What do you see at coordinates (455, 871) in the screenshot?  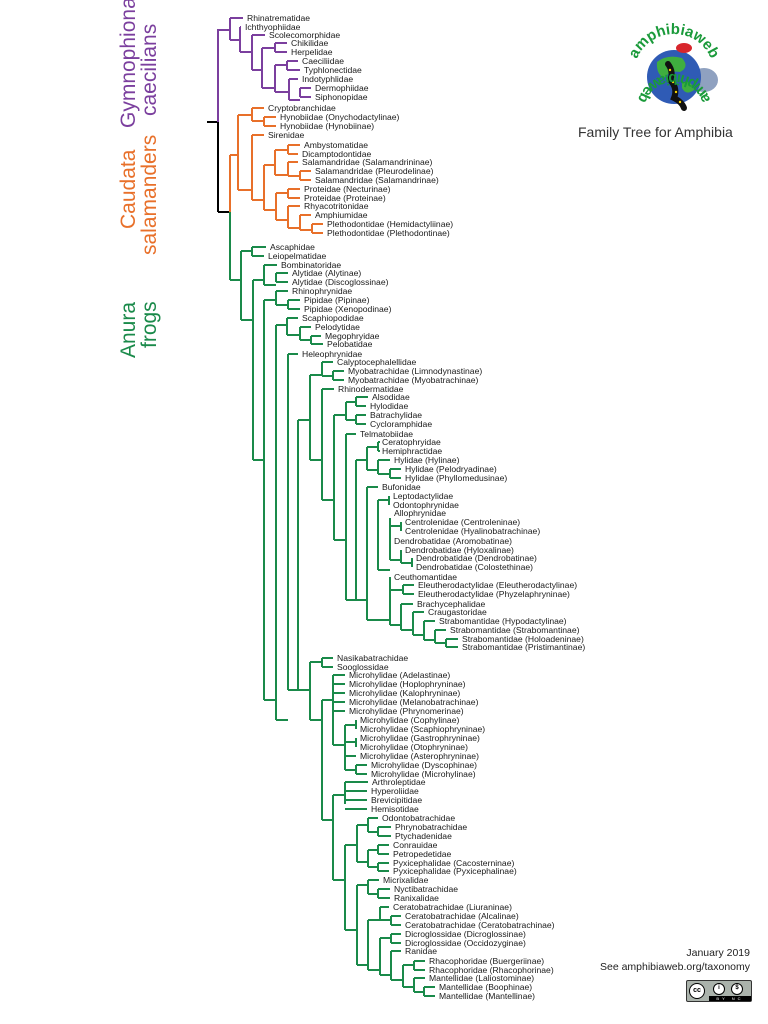 I see `taxon-label: Pyxicephalidae (Pyxicephalinae)` at bounding box center [455, 871].